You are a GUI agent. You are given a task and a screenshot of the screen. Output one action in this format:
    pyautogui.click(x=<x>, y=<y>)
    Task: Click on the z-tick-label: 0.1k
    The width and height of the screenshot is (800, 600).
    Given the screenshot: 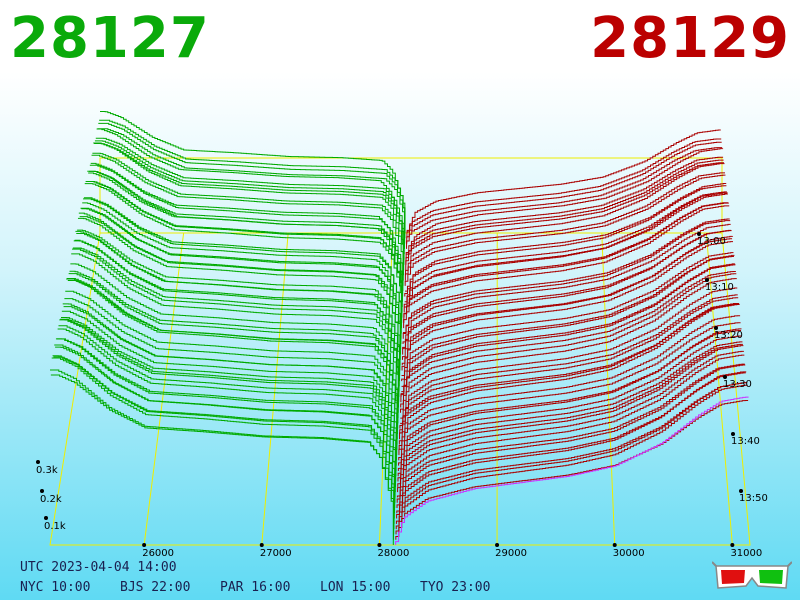 What is the action you would take?
    pyautogui.click(x=55, y=526)
    